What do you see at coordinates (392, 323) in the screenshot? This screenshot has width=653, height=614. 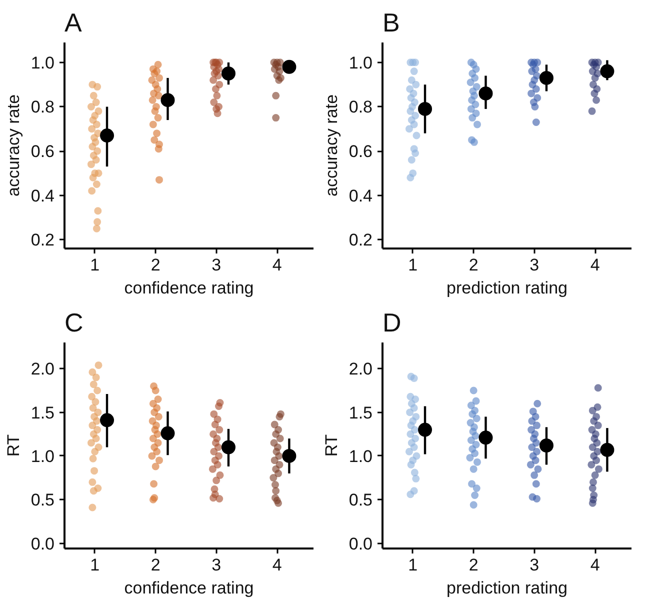 I see `chart-title: D` at bounding box center [392, 323].